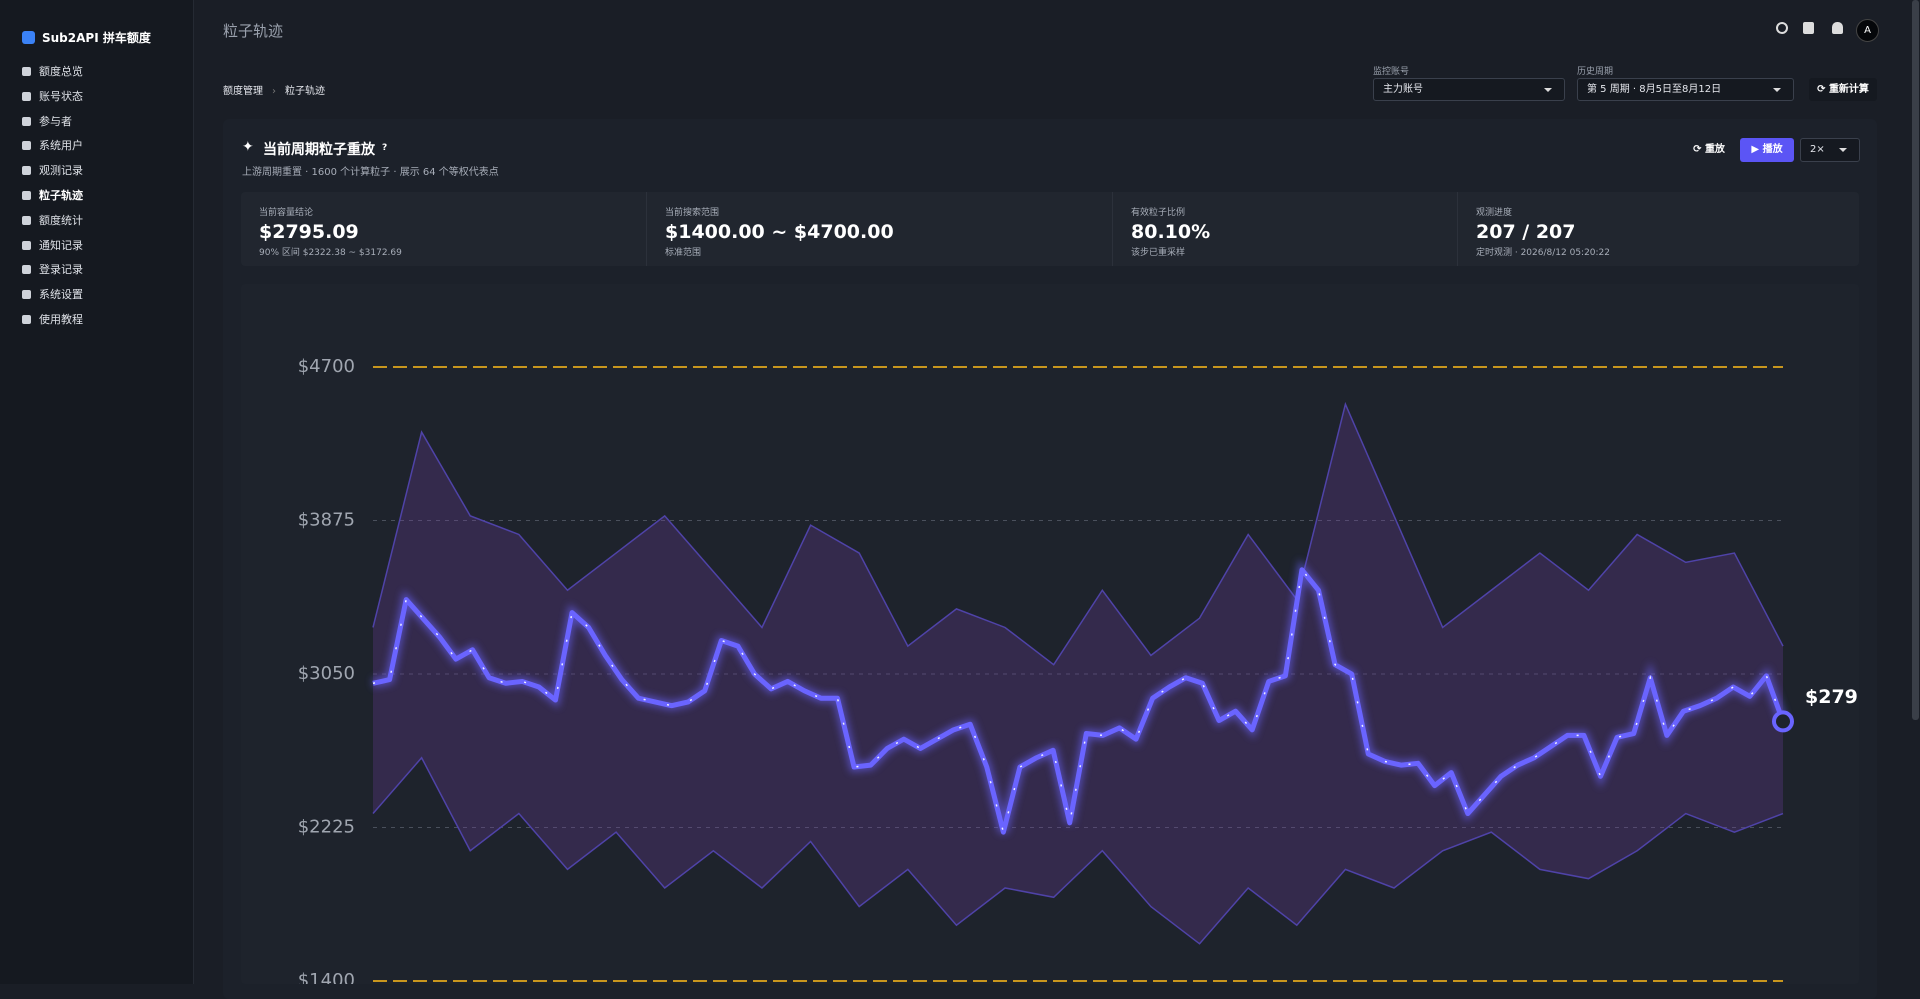  Describe the element at coordinates (330, 253) in the screenshot. I see `stat-note: 90% 区间 $2322.38 ~ $3172.69` at that location.